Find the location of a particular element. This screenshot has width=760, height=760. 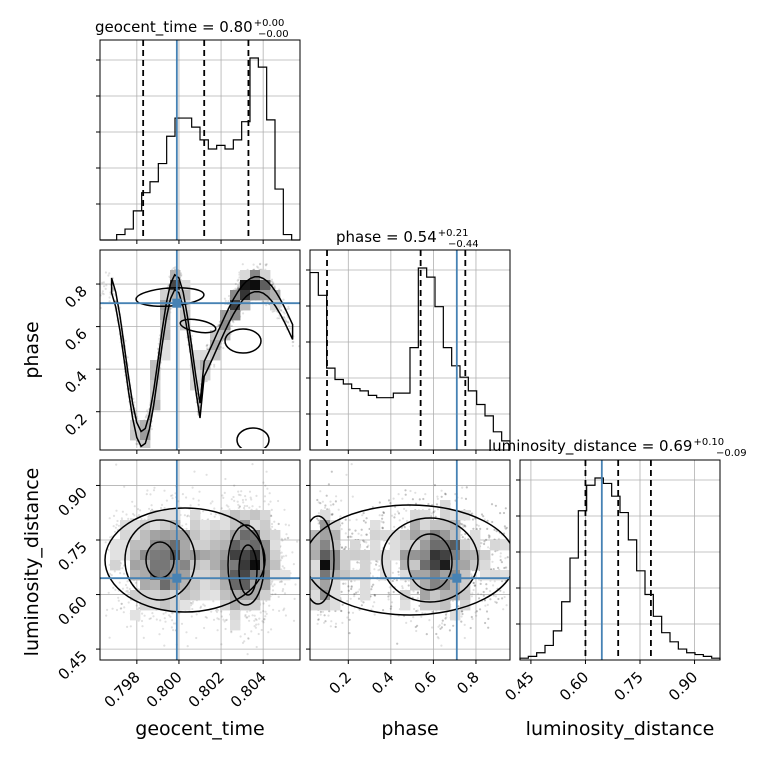

panel-phase-vs-geocent-time is located at coordinates (197, 352).